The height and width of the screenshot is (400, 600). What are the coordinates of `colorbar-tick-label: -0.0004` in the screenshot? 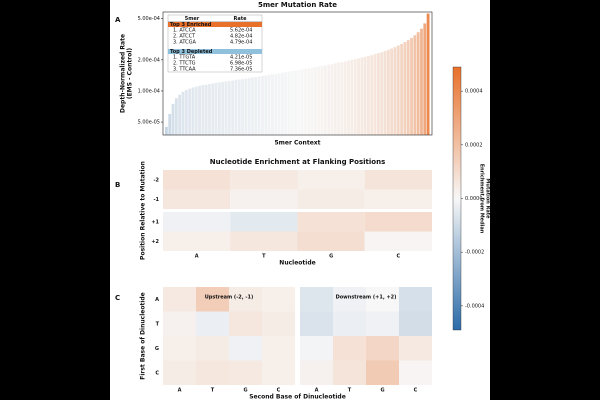 It's located at (474, 306).